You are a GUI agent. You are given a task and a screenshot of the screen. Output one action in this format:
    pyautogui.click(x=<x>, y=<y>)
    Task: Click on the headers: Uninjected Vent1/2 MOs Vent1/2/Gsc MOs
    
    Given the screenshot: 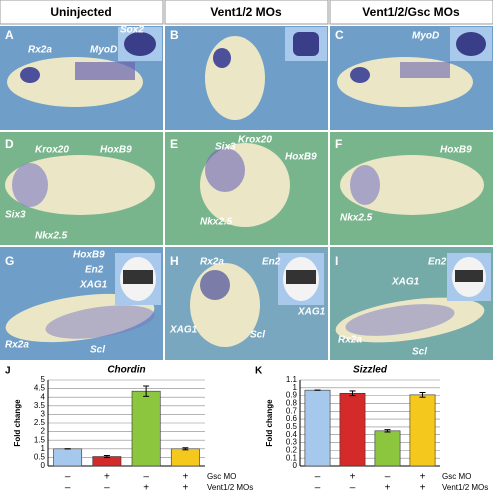 What is the action you would take?
    pyautogui.click(x=246, y=12)
    